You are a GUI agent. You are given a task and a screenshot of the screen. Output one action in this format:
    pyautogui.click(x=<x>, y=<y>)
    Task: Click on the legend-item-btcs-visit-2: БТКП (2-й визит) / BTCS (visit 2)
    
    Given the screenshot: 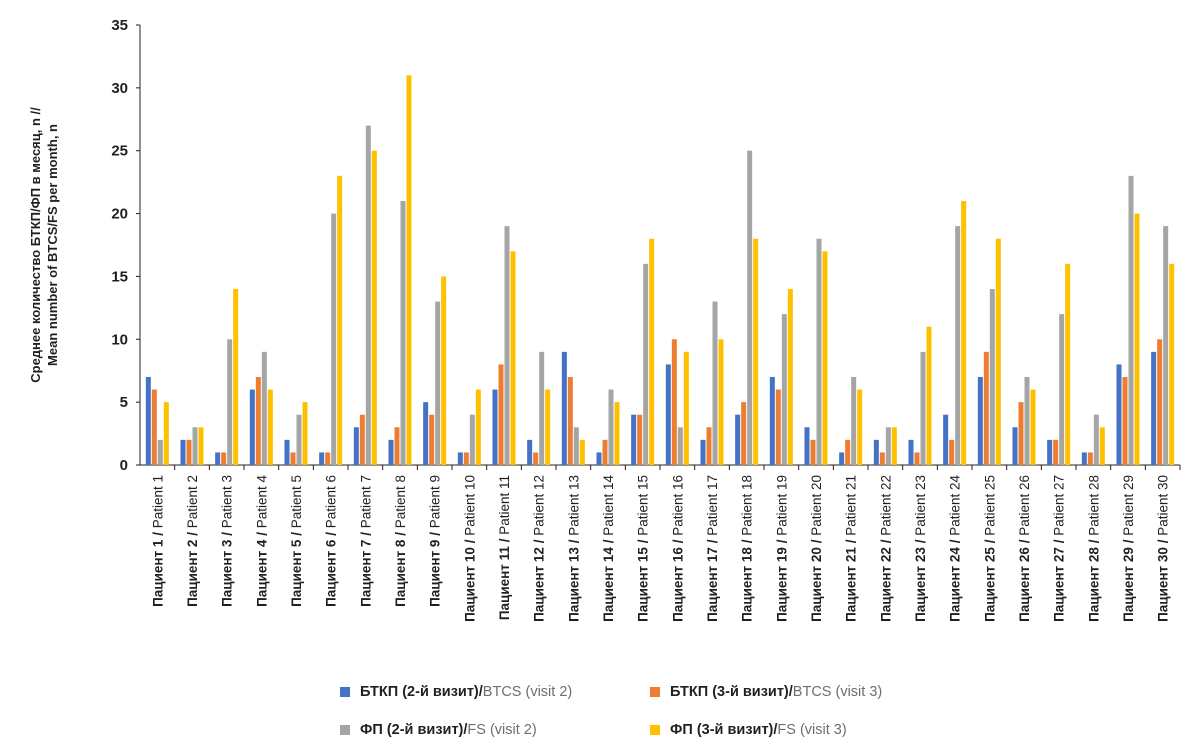 What is the action you would take?
    pyautogui.click(x=456, y=692)
    